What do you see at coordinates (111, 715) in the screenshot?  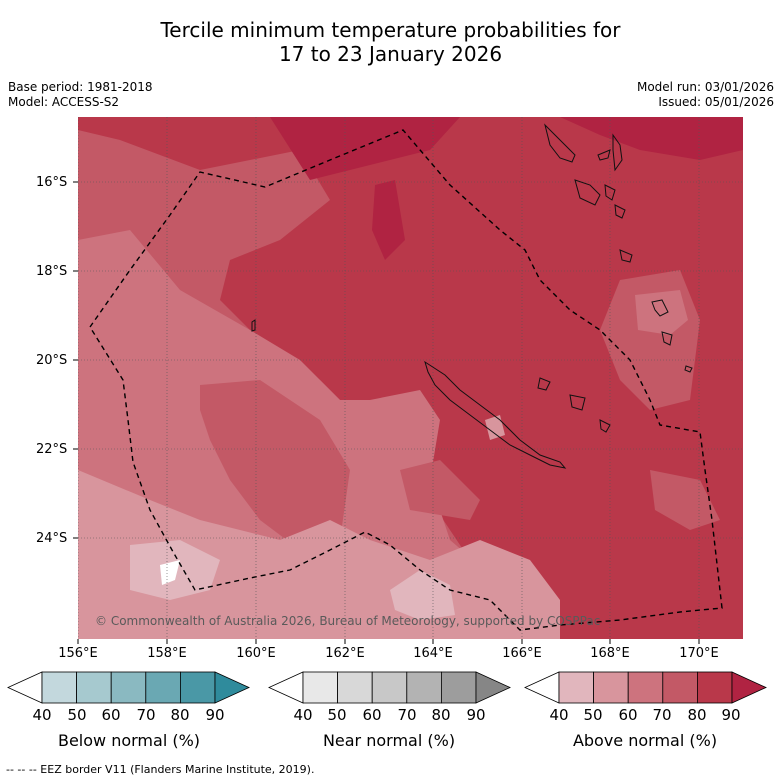 I see `below-tick-60: 60` at bounding box center [111, 715].